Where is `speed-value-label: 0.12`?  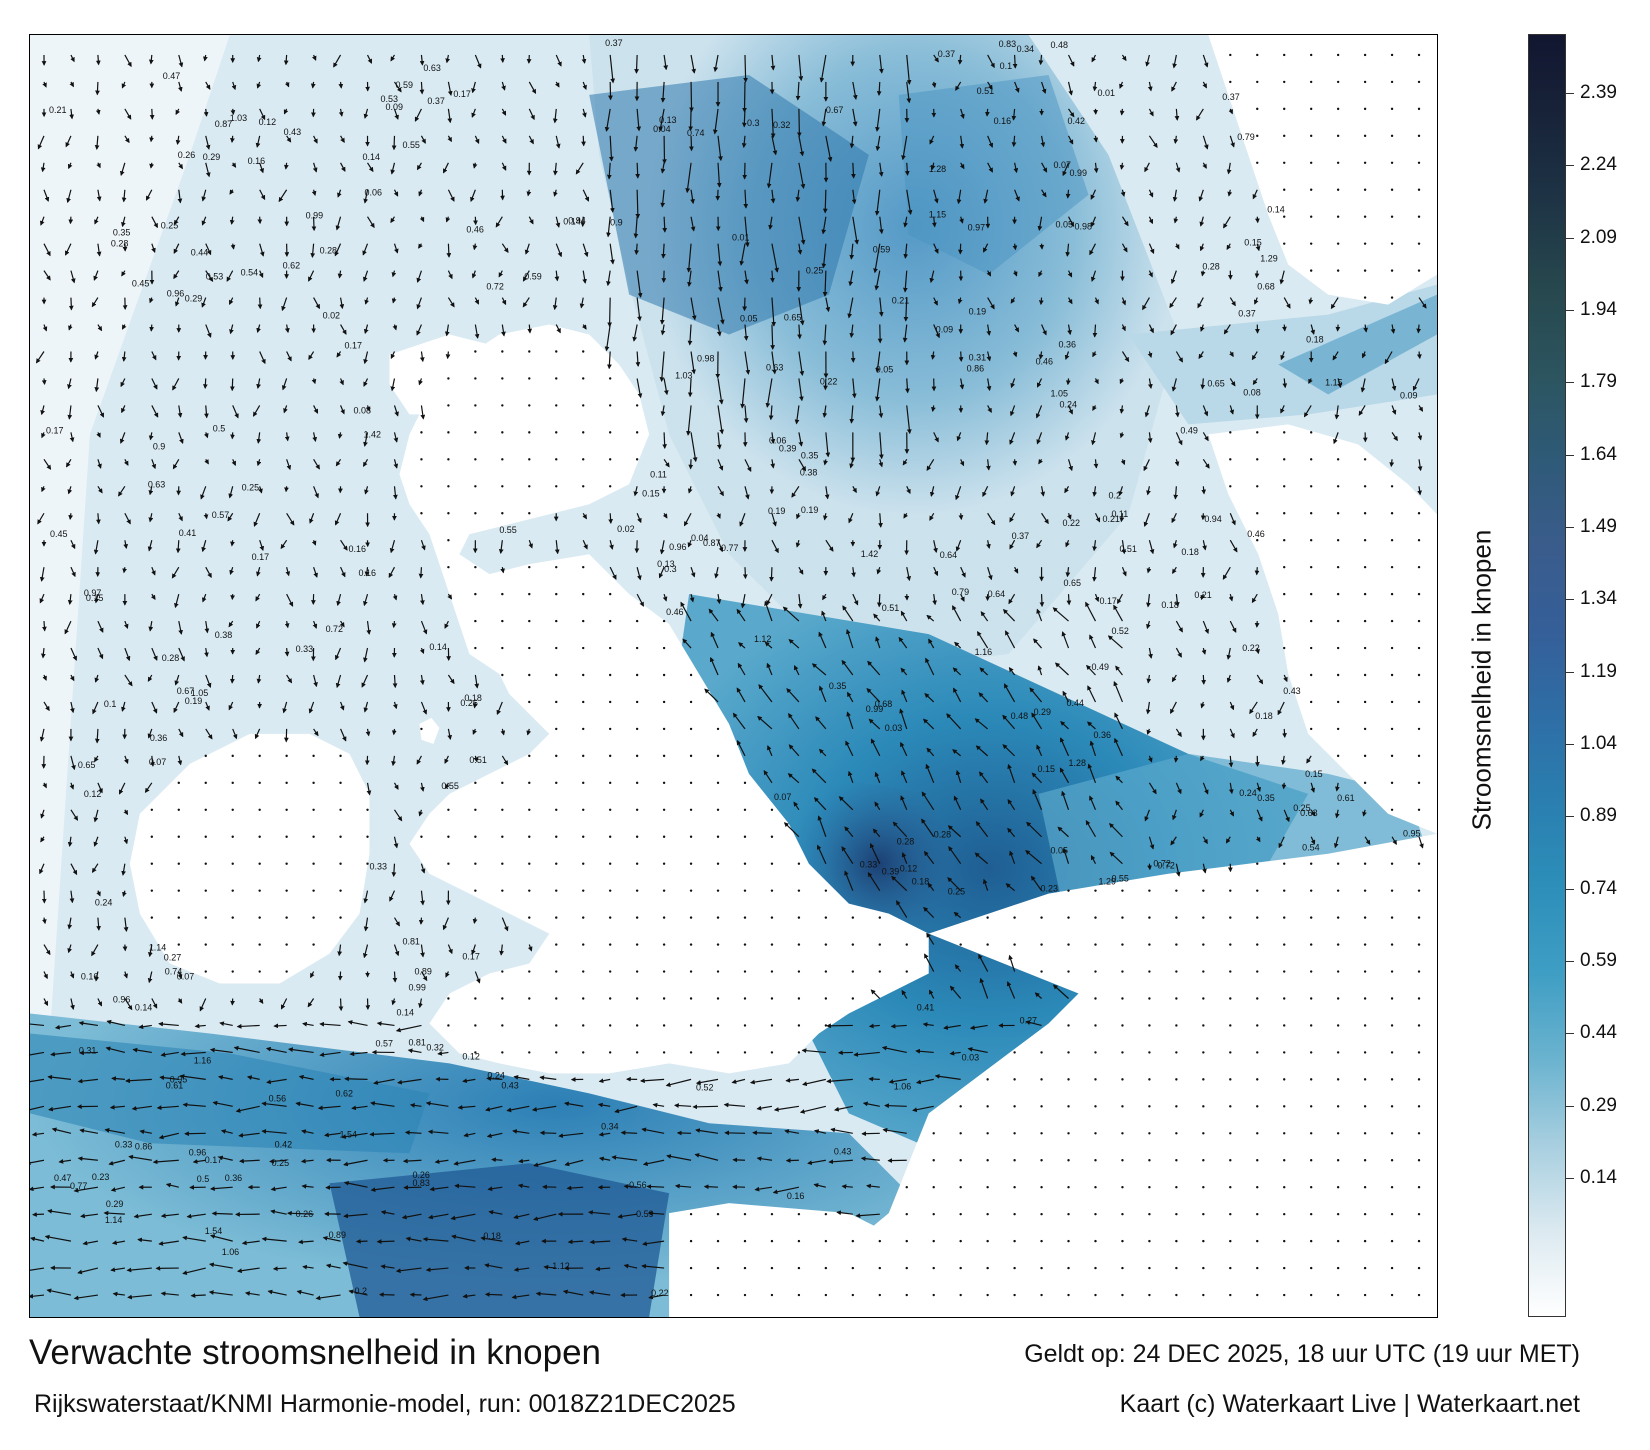 speed-value-label: 0.12 is located at coordinates (267, 122).